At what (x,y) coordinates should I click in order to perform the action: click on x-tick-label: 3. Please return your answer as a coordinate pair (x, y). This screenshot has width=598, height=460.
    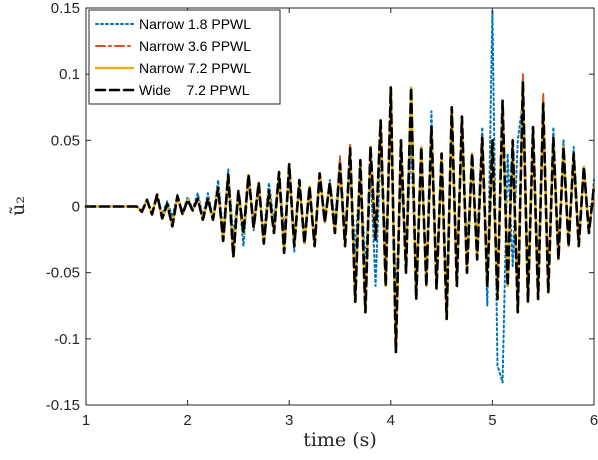
    Looking at the image, I should click on (289, 420).